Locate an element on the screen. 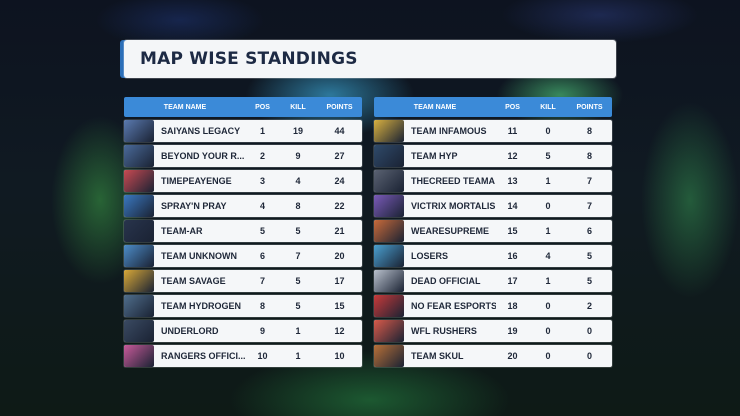  page-title: MAP WISE STANDINGS is located at coordinates (249, 59).